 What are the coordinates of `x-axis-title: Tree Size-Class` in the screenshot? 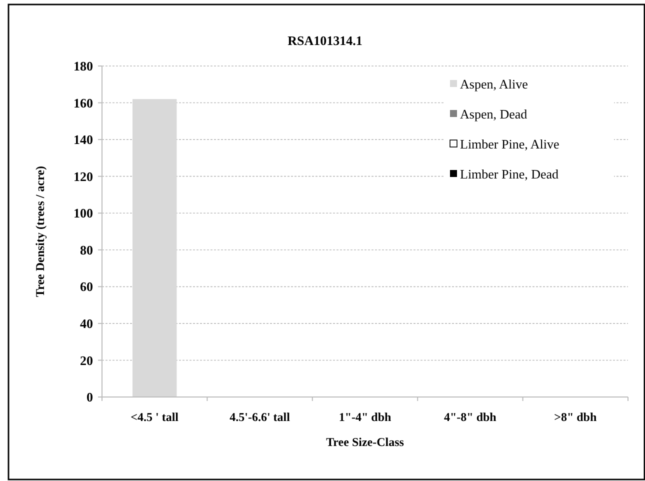 It's located at (365, 442).